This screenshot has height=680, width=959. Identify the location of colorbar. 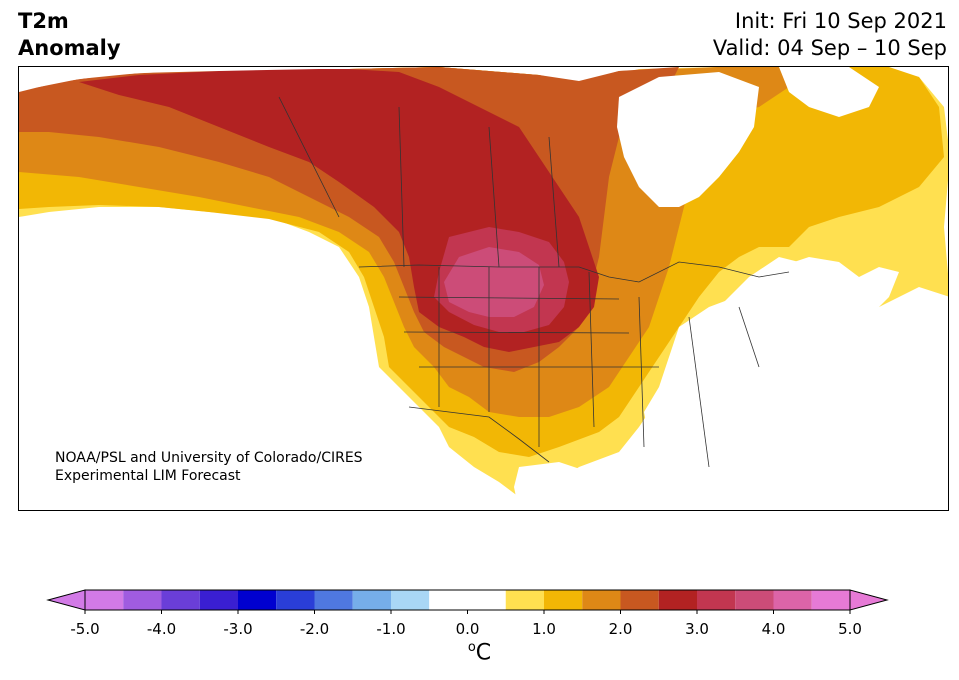
(467, 601).